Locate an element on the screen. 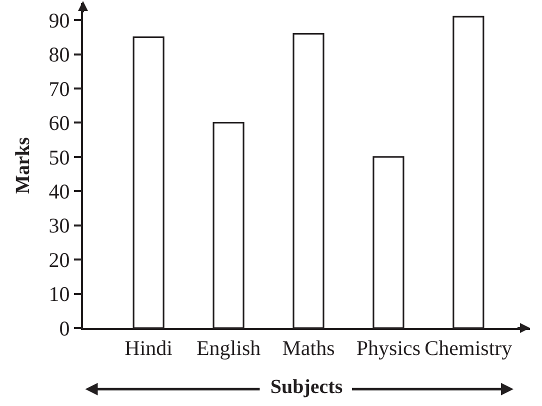 The width and height of the screenshot is (542, 406). y-tick-label: 90 is located at coordinates (59, 20).